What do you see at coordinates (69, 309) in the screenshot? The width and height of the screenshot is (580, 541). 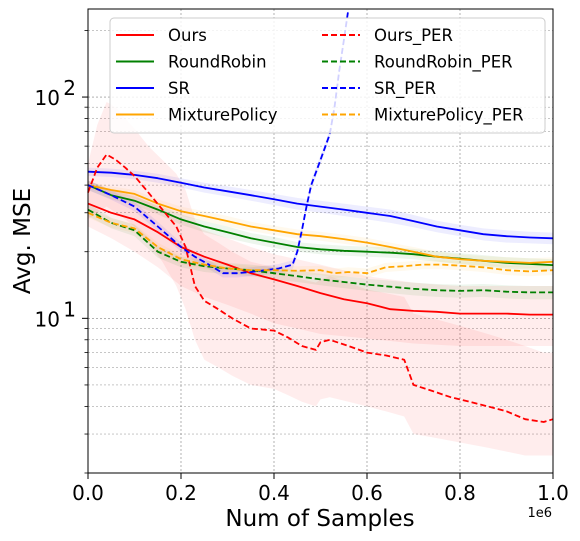 I see `y-tick-exponent: 1` at bounding box center [69, 309].